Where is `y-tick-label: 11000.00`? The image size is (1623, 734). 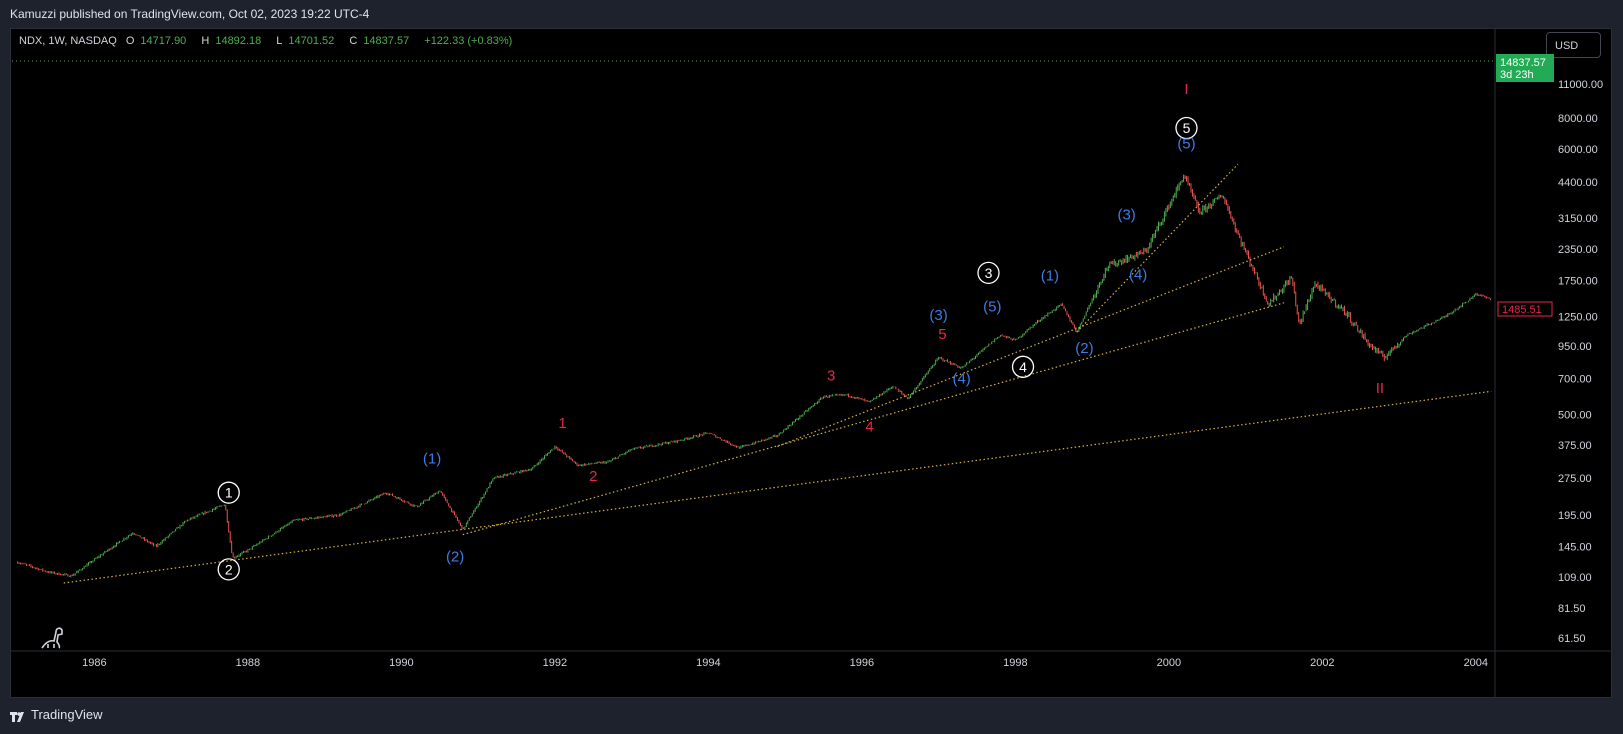
y-tick-label: 11000.00 is located at coordinates (1580, 85).